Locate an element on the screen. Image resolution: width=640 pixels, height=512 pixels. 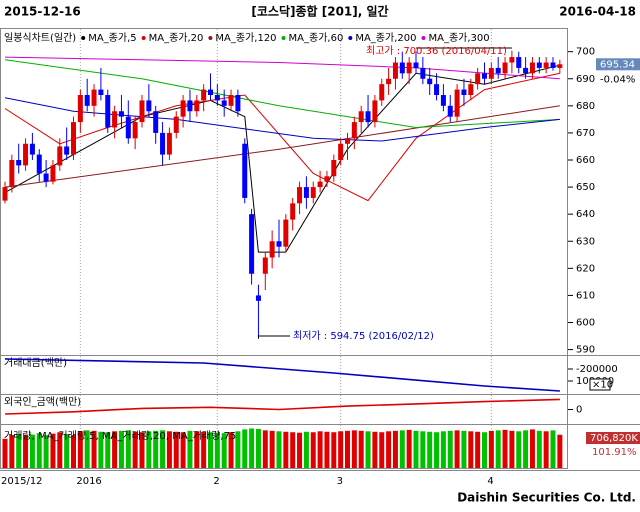
legend-label: MA_종가,20 is located at coordinates (176, 38).